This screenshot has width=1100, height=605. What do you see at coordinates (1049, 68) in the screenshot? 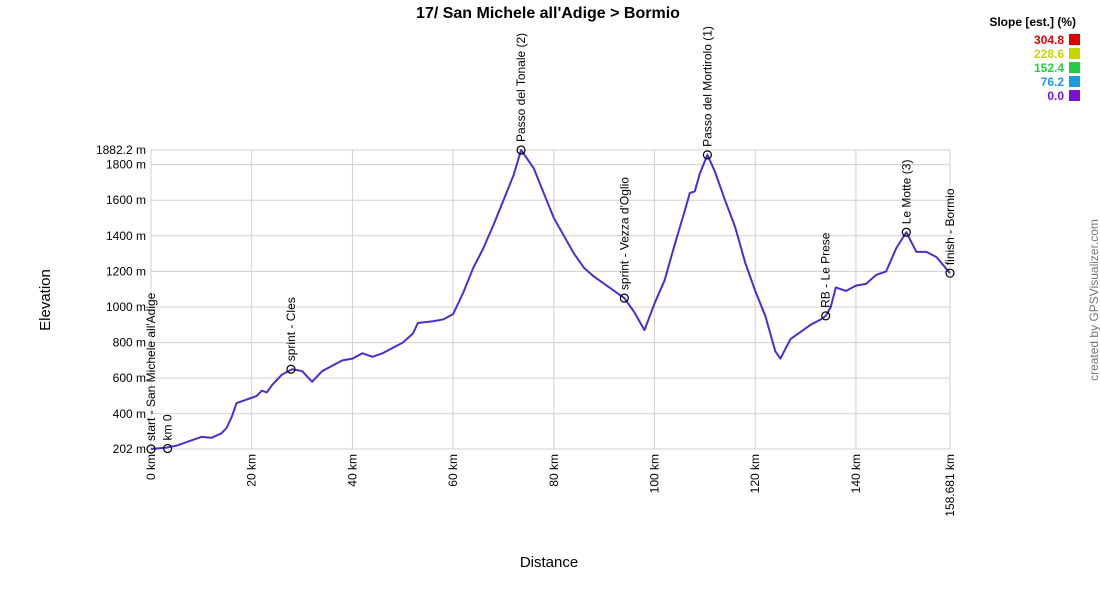
I see `legend-label: 152.4` at bounding box center [1049, 68].